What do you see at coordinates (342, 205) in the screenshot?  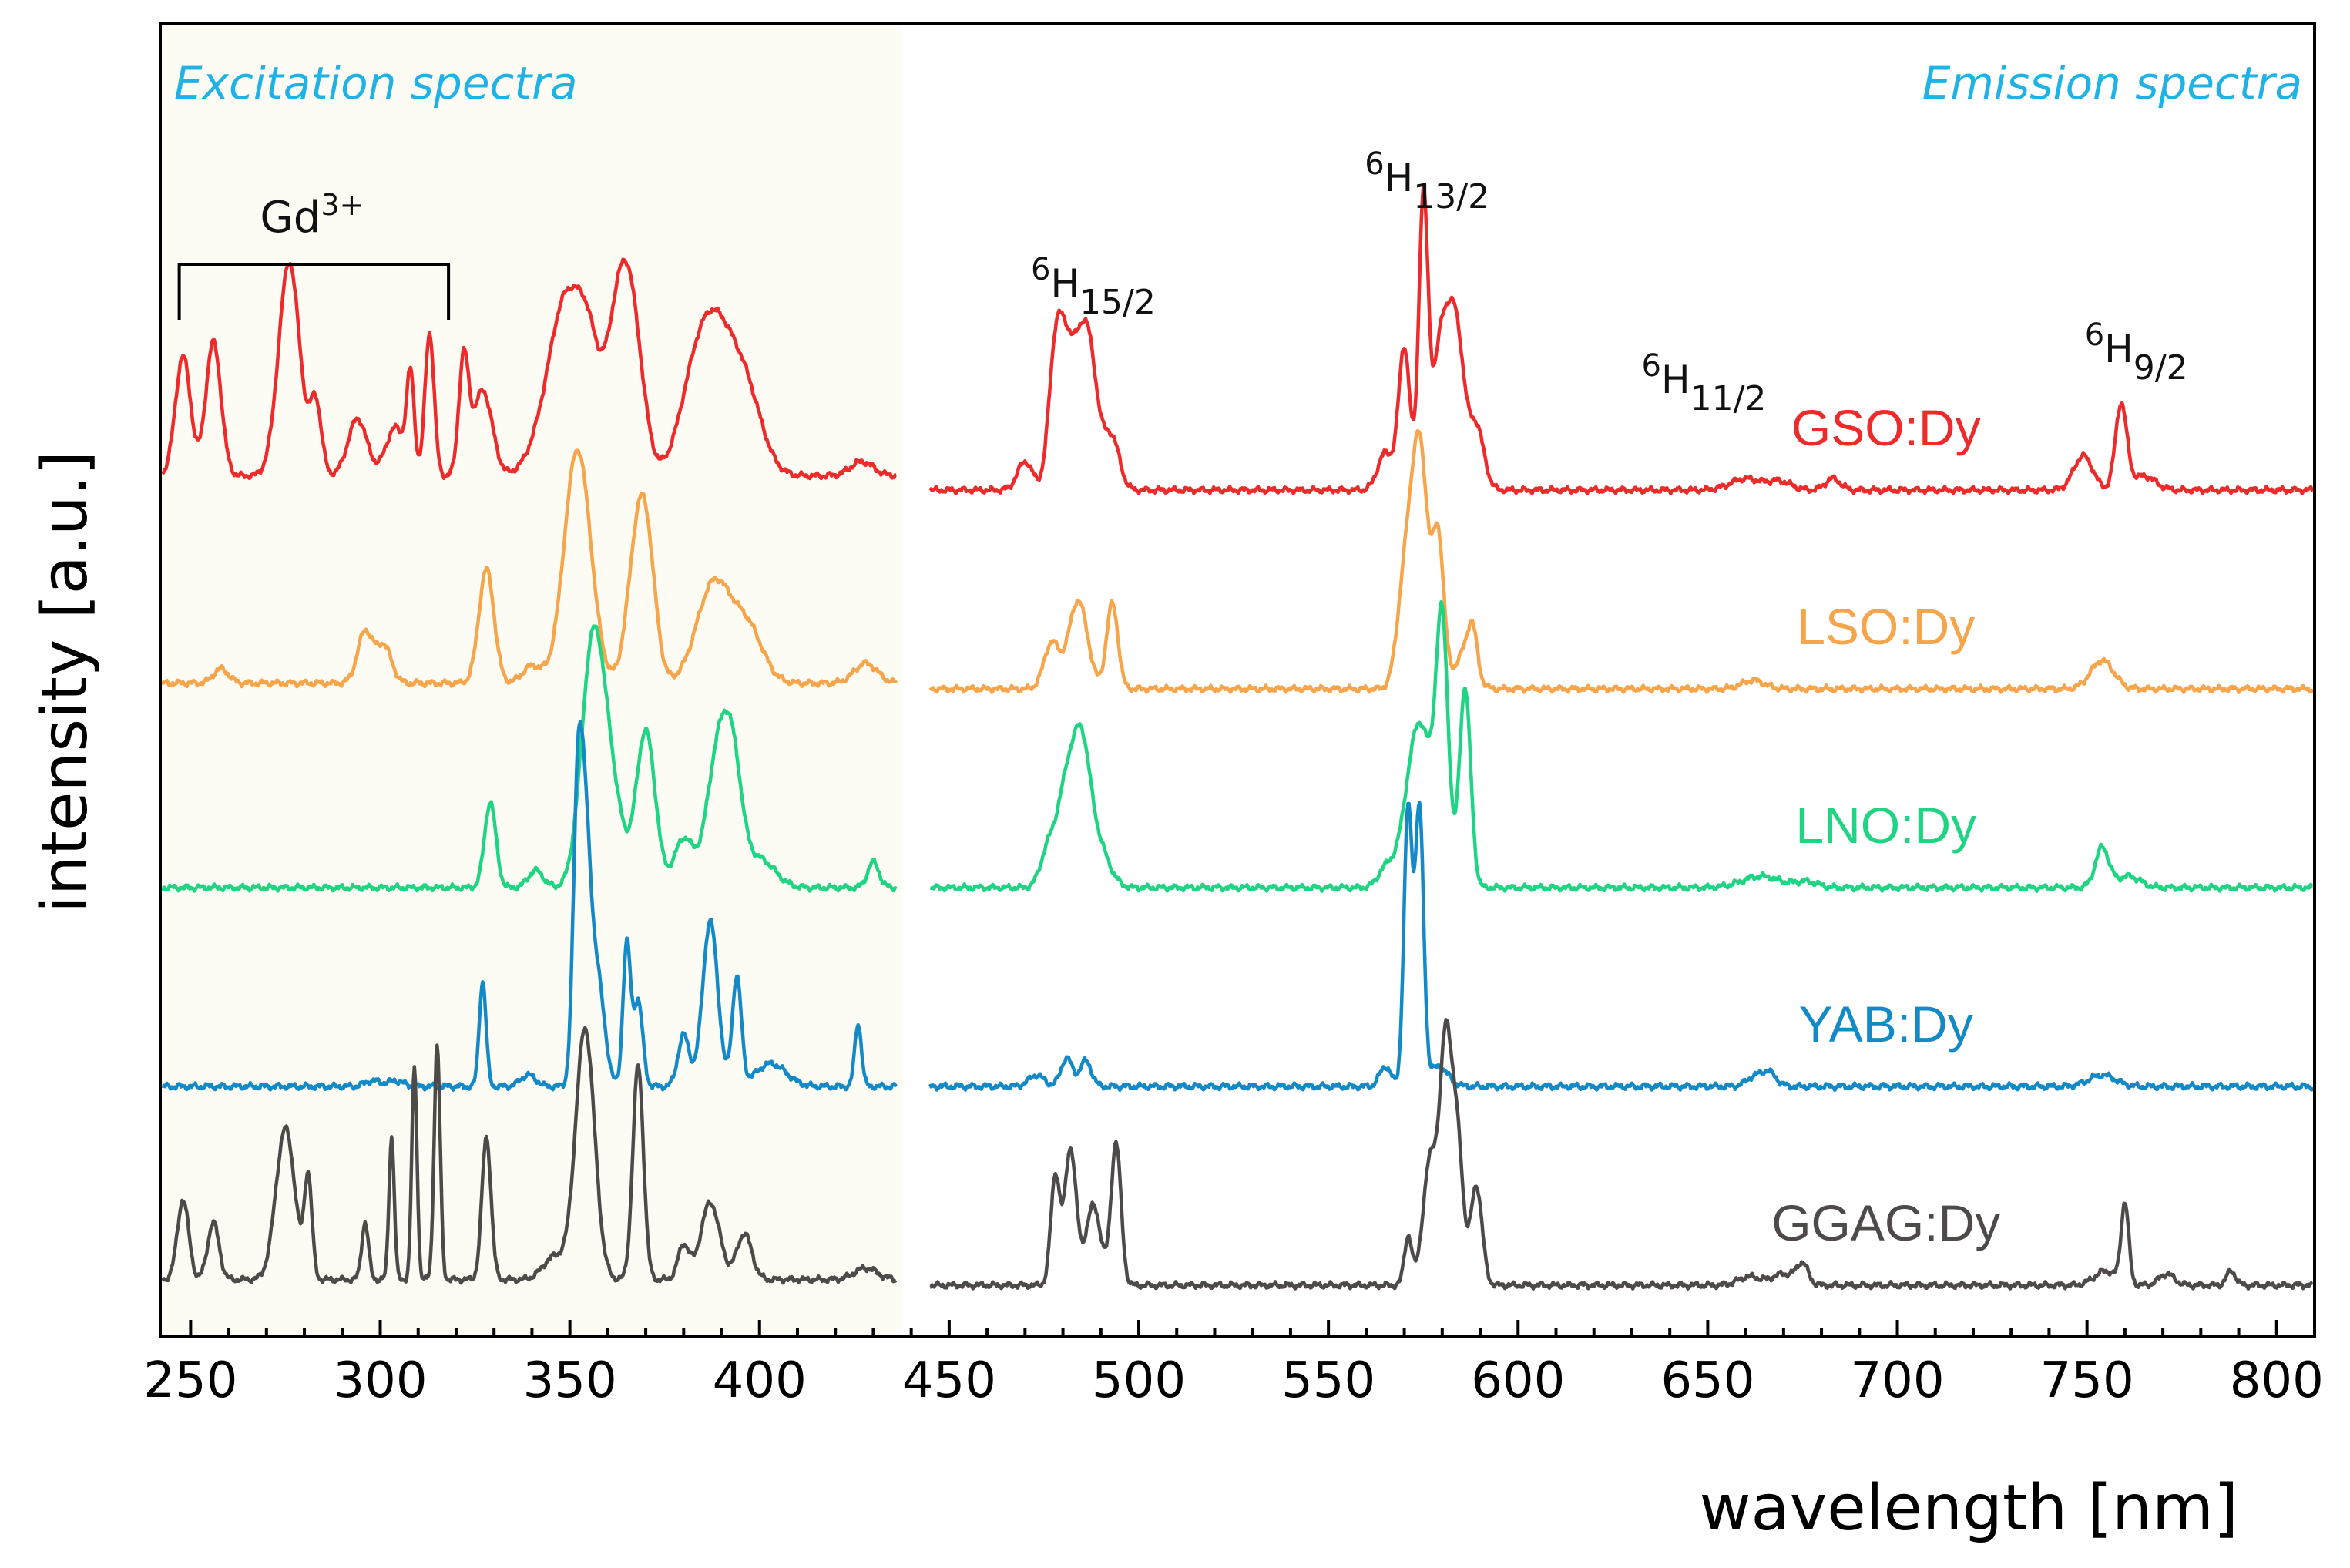 I see `gd-label-superscript: 3+` at bounding box center [342, 205].